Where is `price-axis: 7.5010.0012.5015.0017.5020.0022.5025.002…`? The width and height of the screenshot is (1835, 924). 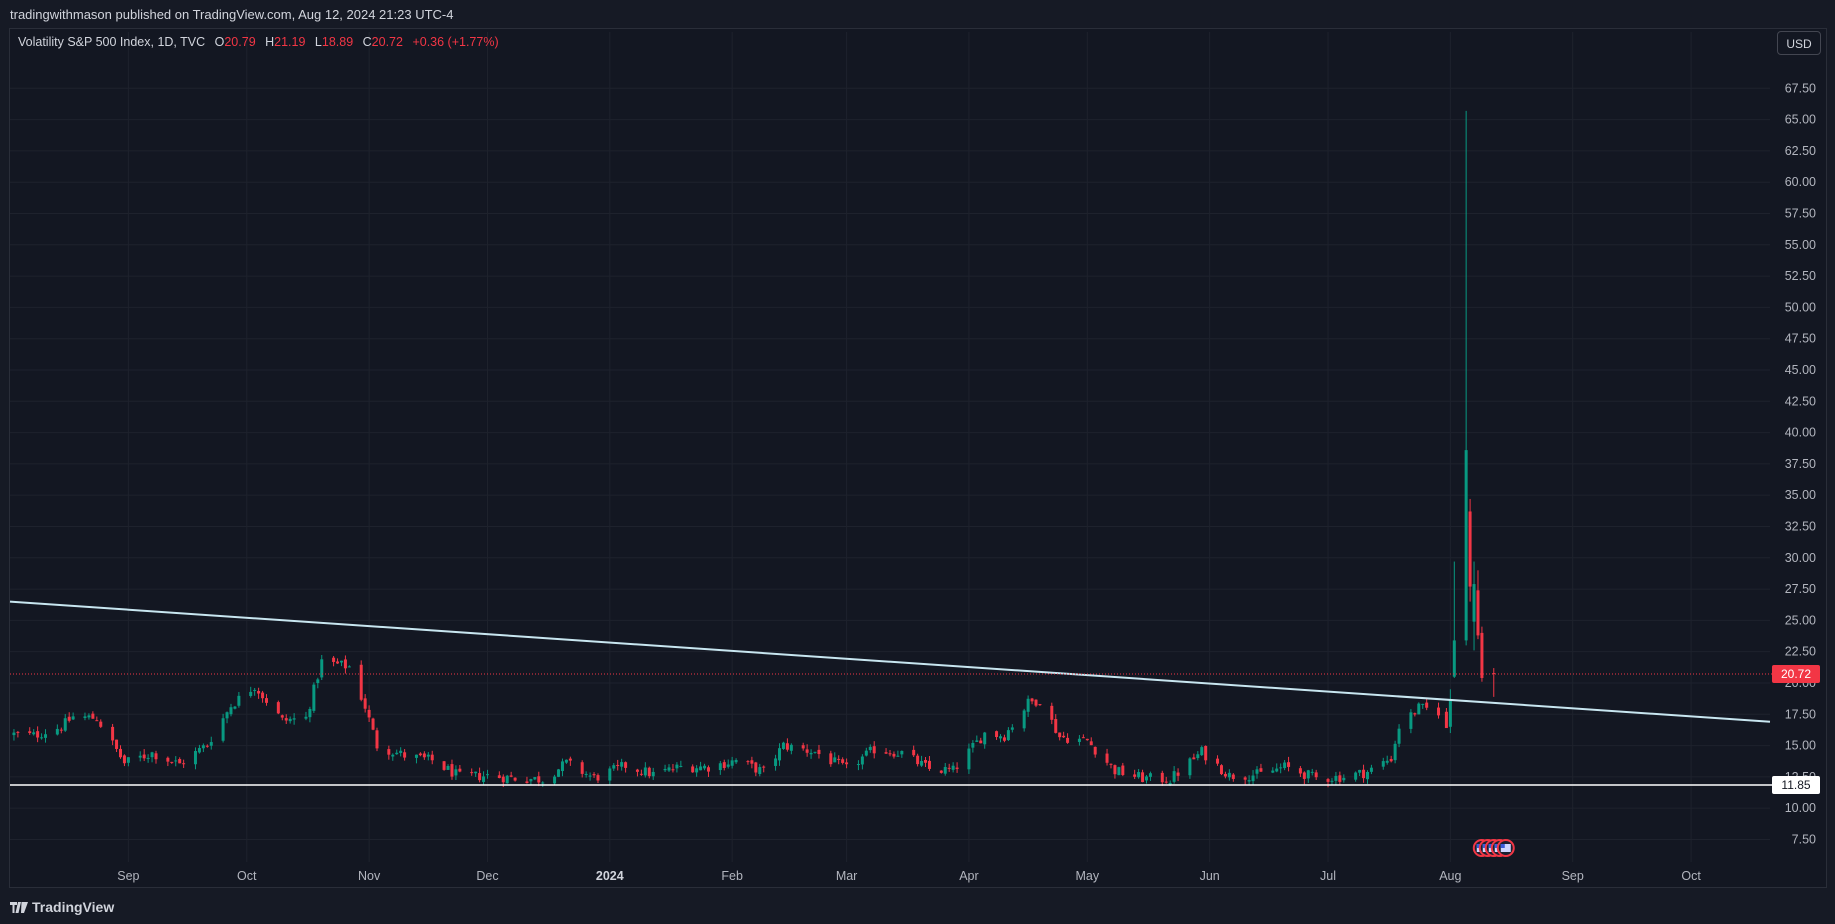 price-axis: 7.5010.0012.5015.0017.5020.0022.5025.002… is located at coordinates (1800, 463).